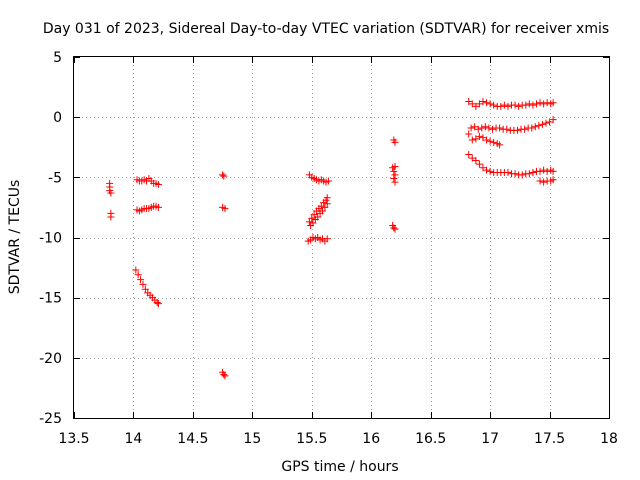 The width and height of the screenshot is (640, 480). What do you see at coordinates (50, 359) in the screenshot?
I see `y-tick-label: -20` at bounding box center [50, 359].